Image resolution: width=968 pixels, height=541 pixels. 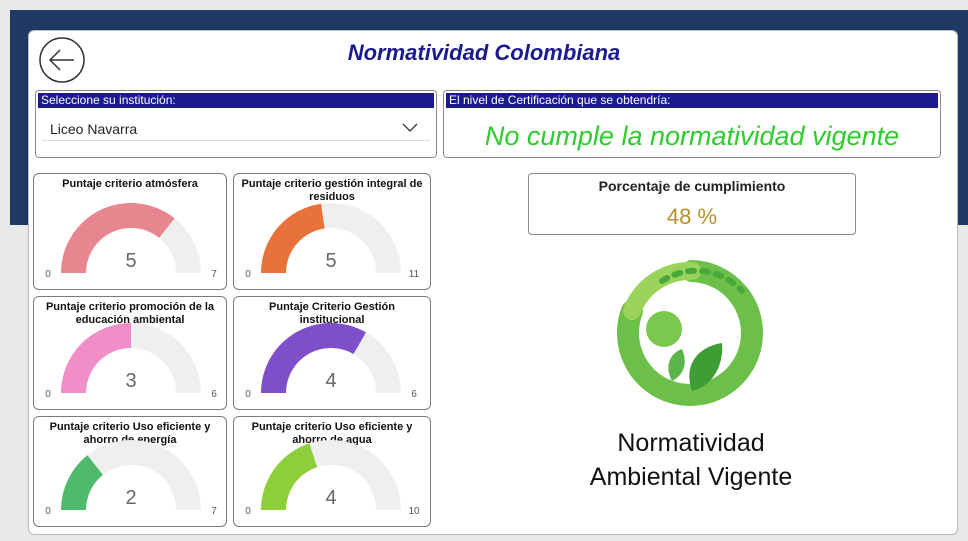 What do you see at coordinates (236, 124) in the screenshot?
I see `institution-selector: Seleccione su institución: Liceo Navarra` at bounding box center [236, 124].